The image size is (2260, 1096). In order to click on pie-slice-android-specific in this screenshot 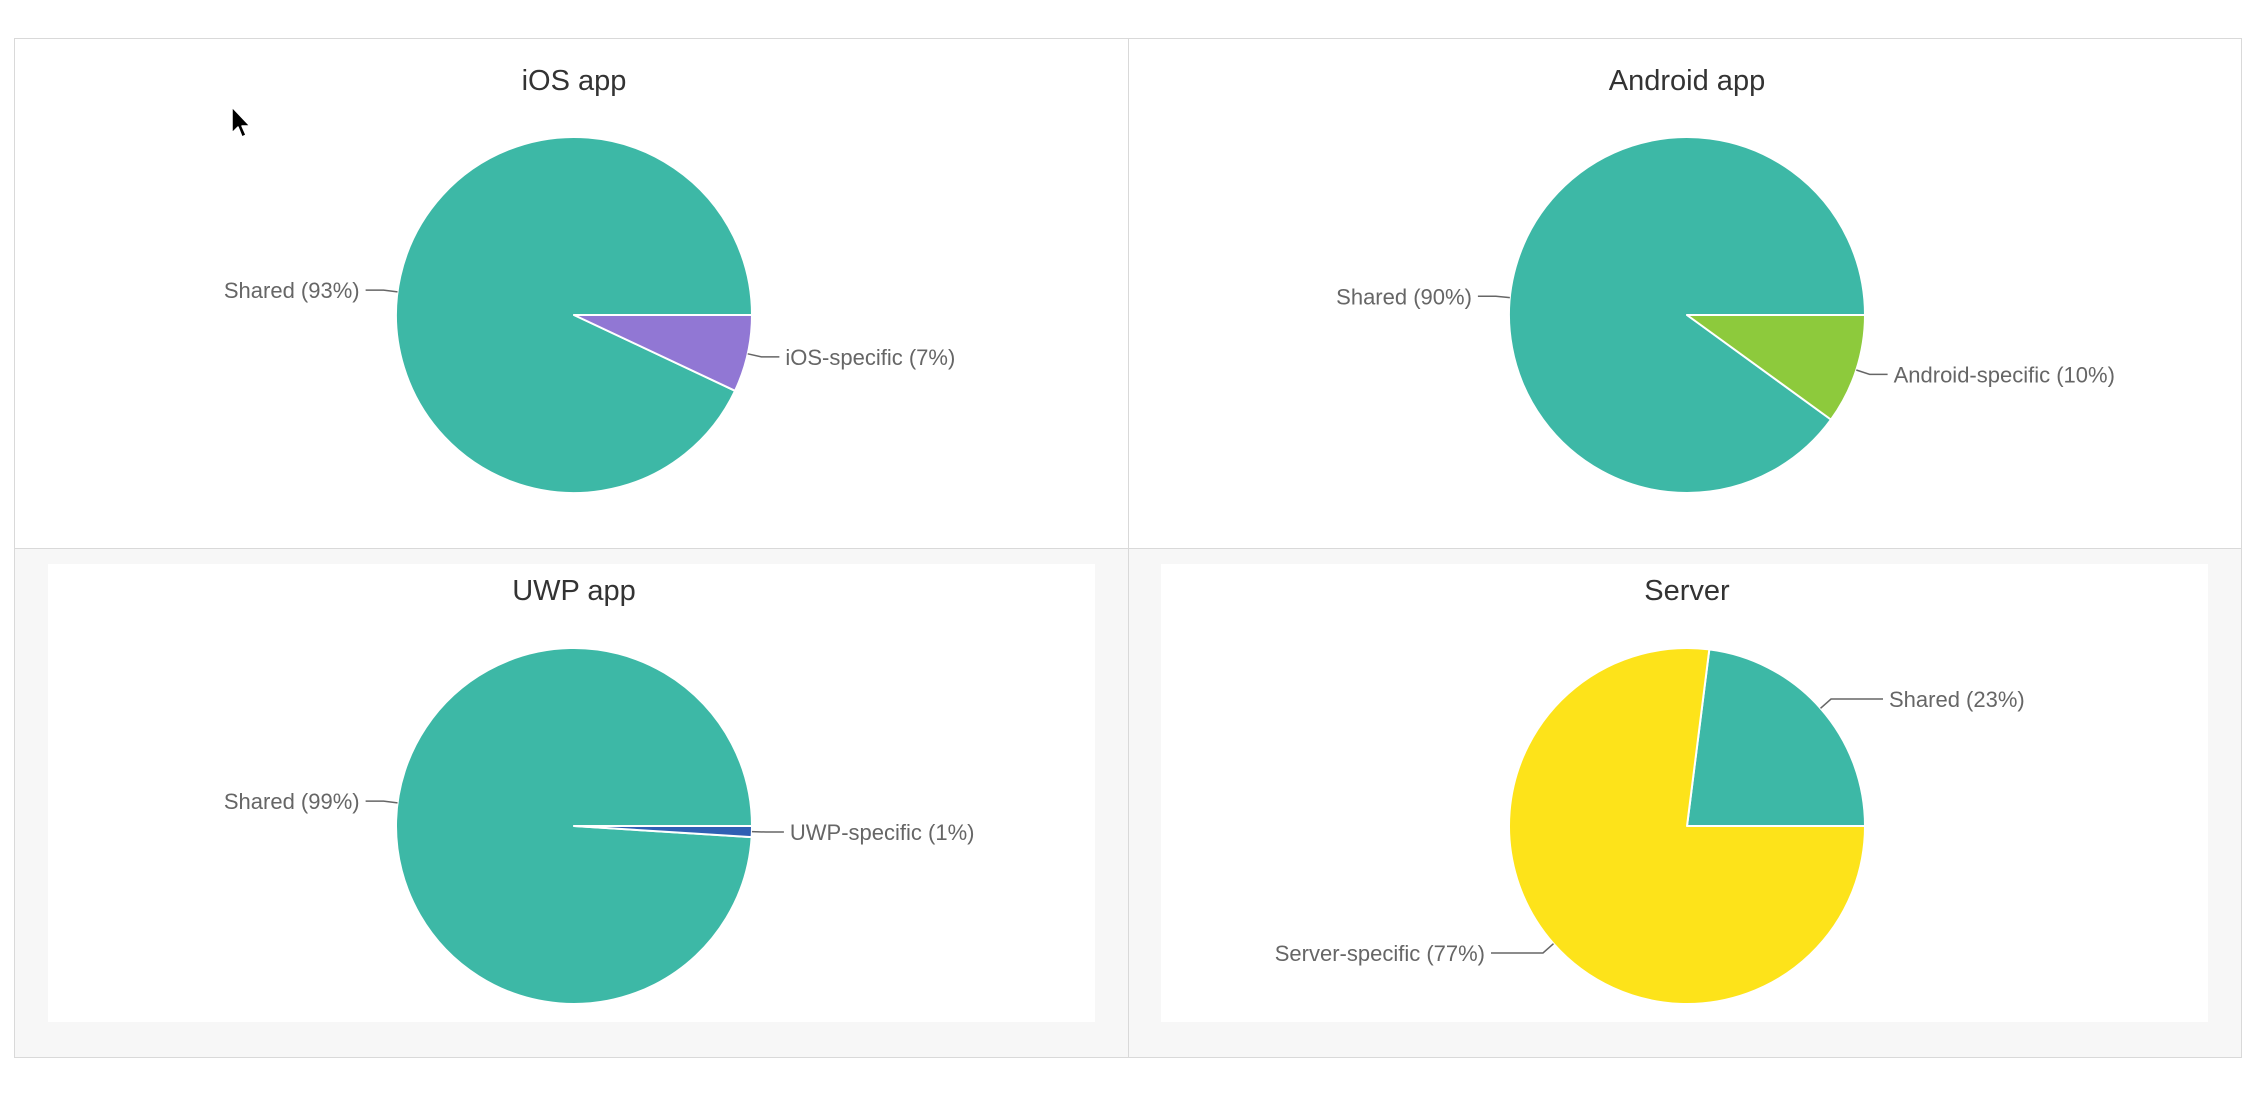, I will do `click(1776, 367)`.